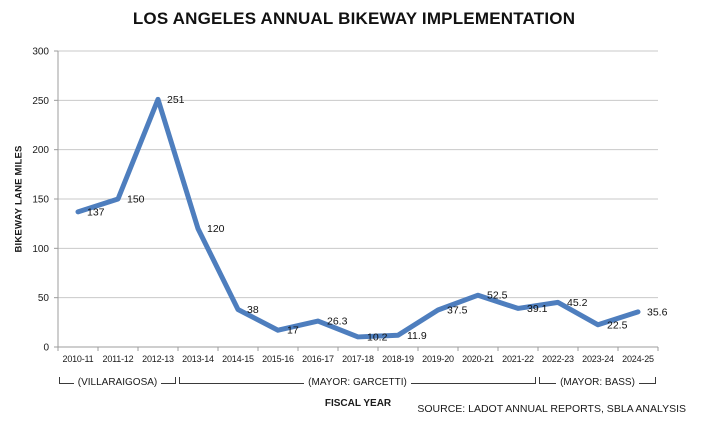 This screenshot has width=708, height=427. What do you see at coordinates (438, 359) in the screenshot?
I see `x-tick-label: 2019-20` at bounding box center [438, 359].